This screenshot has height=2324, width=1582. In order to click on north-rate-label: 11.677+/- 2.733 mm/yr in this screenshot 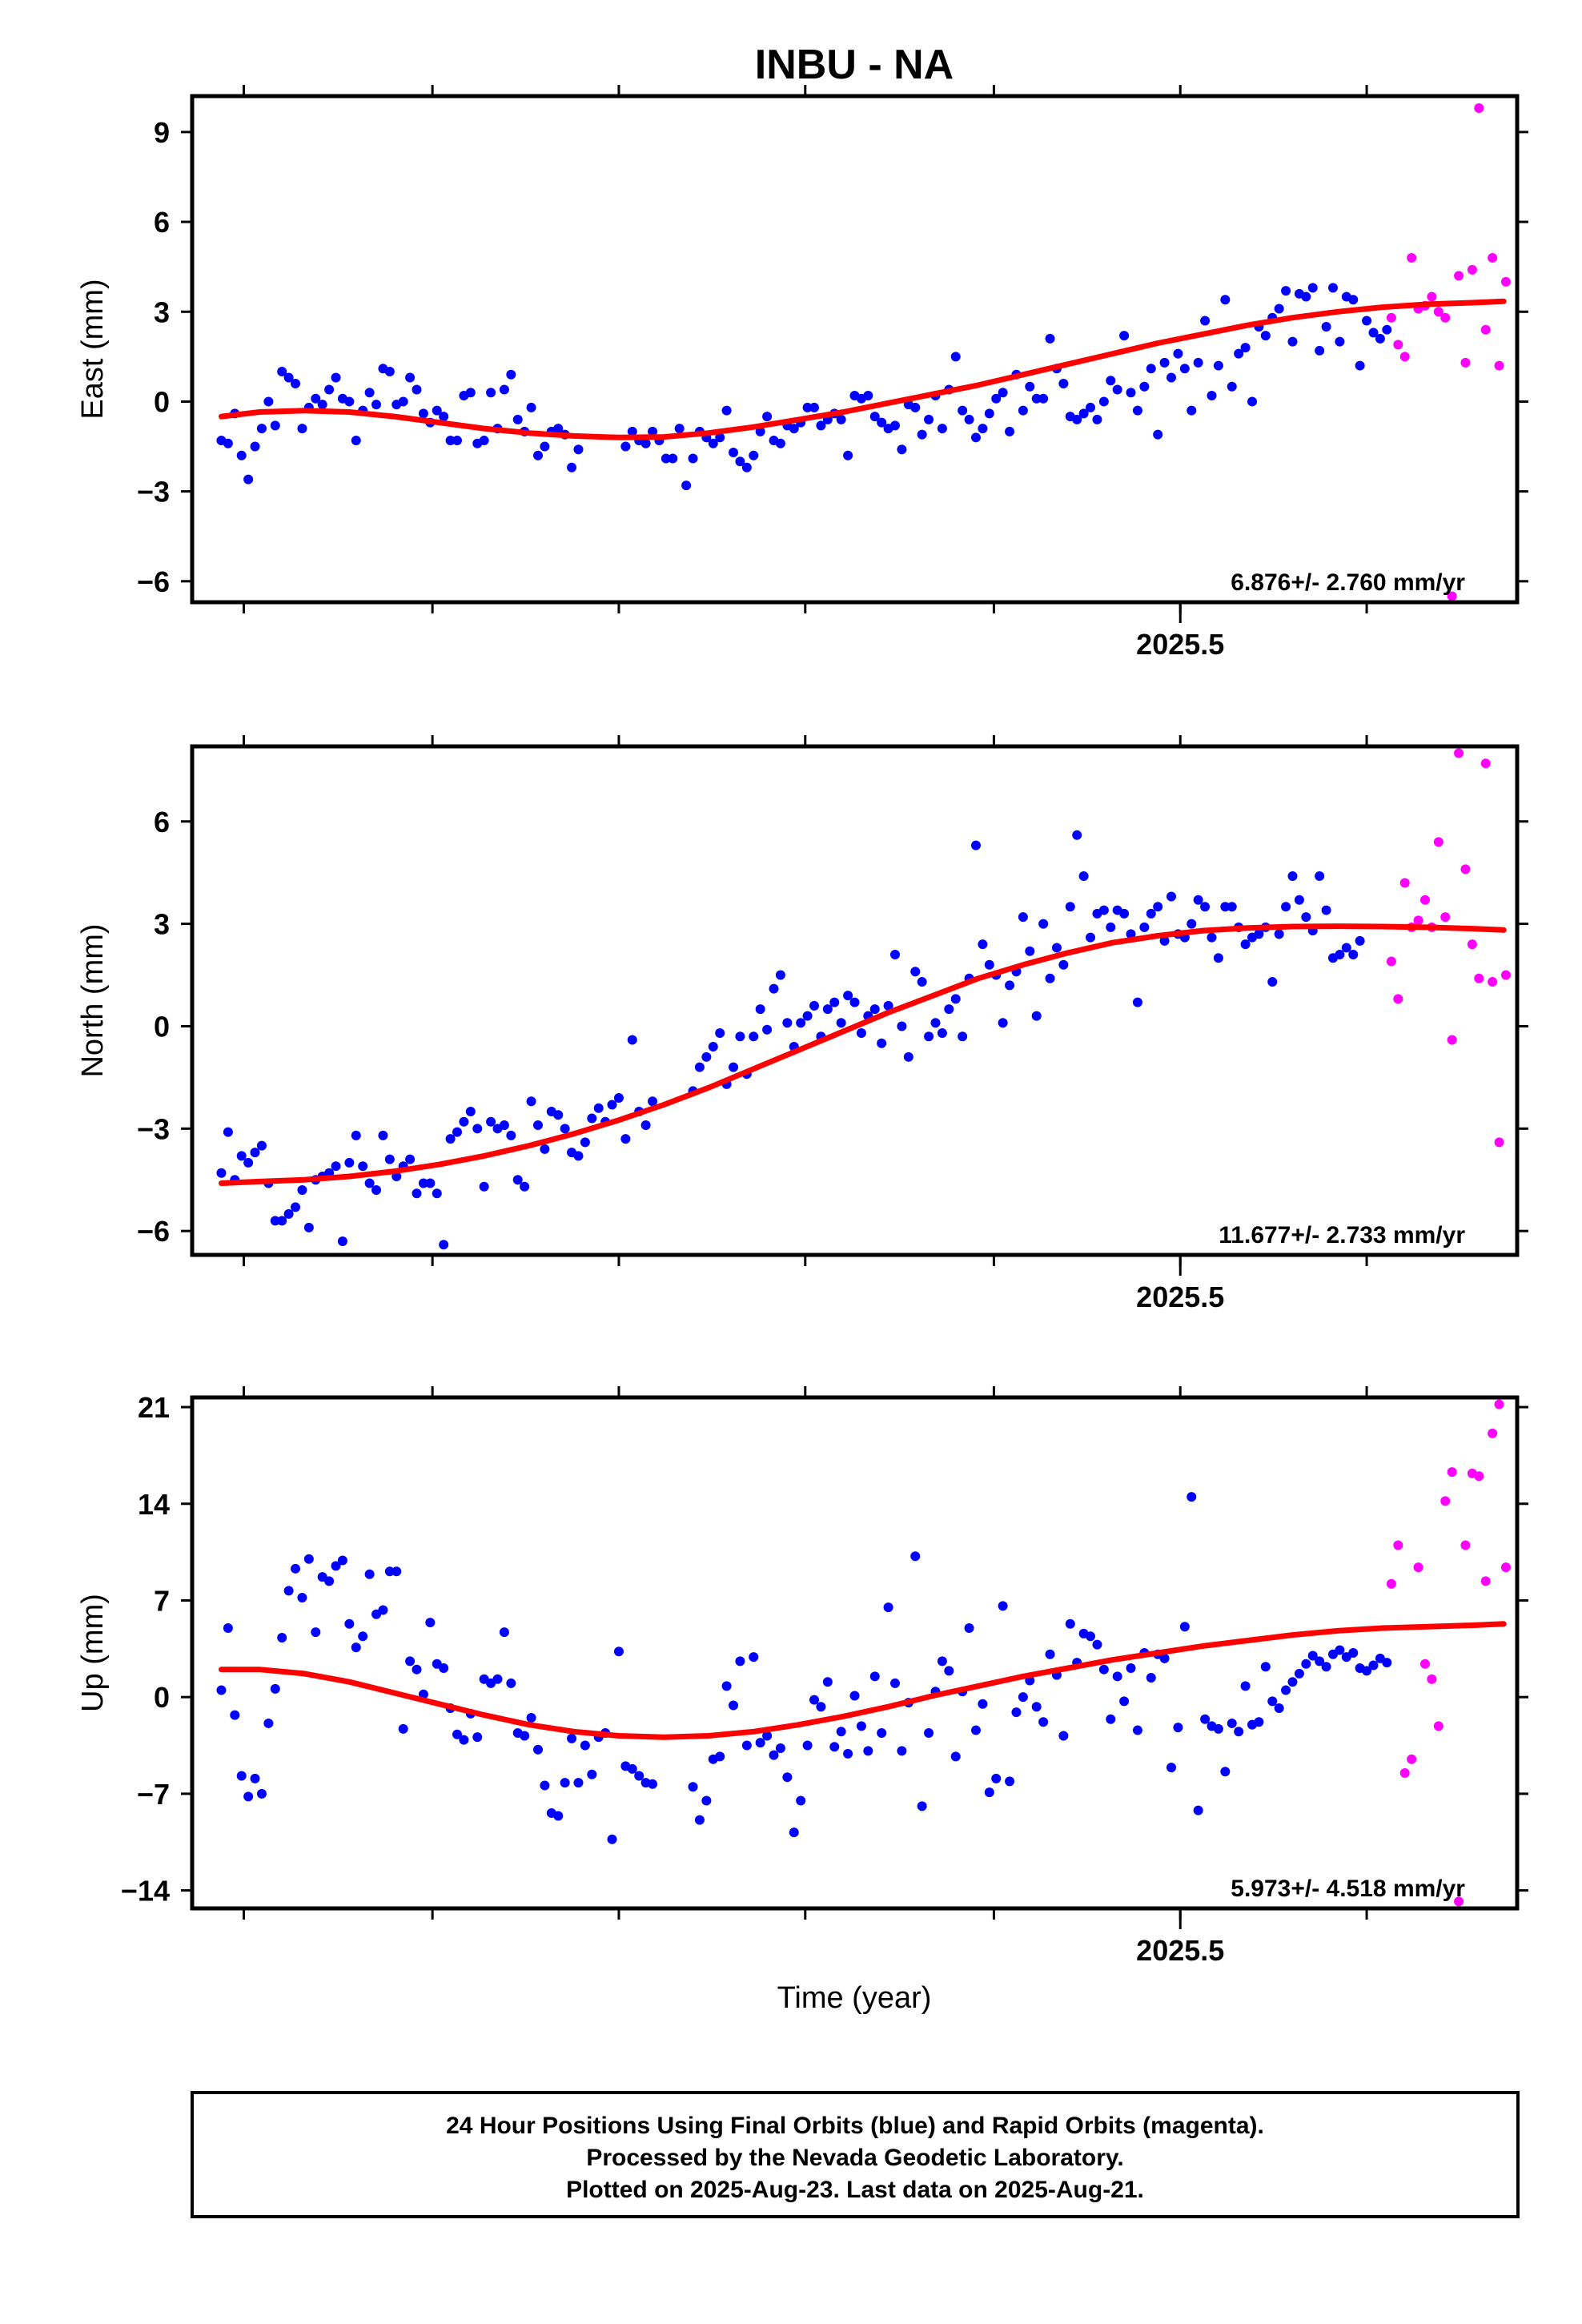, I will do `click(1342, 1235)`.